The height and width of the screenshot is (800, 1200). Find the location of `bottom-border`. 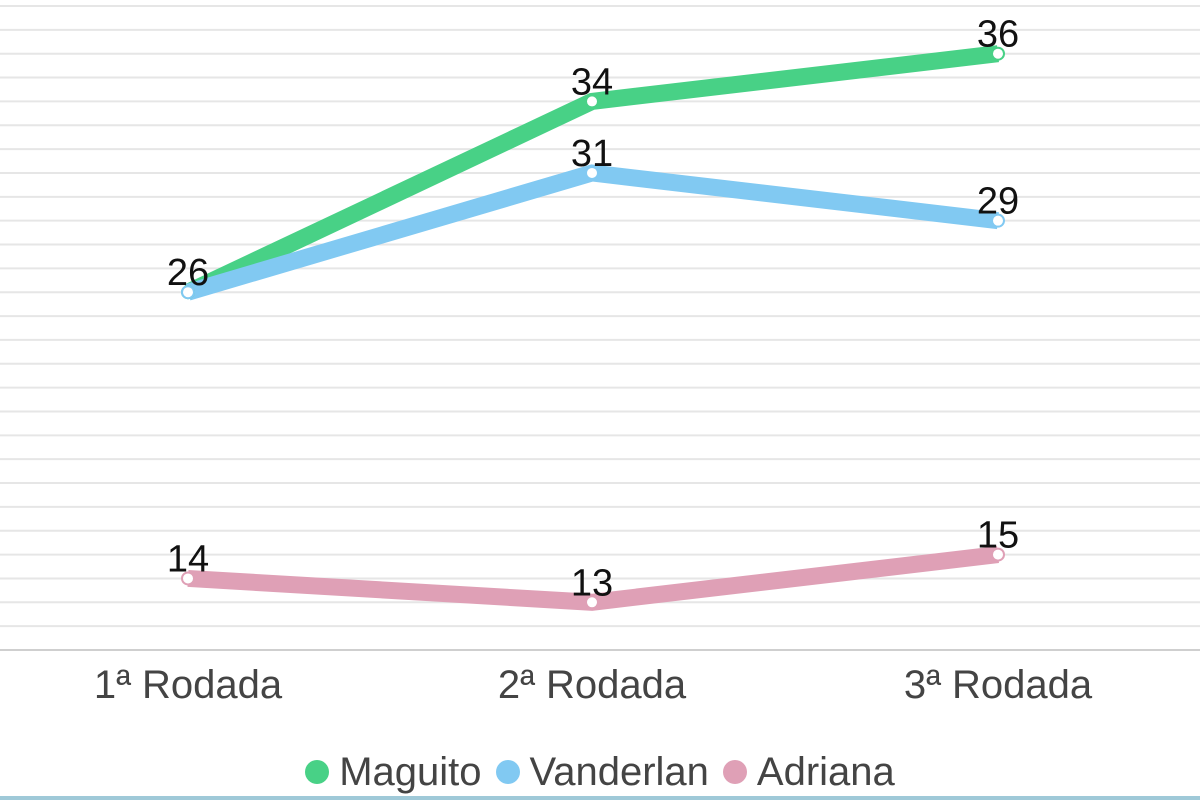

bottom-border is located at coordinates (600, 798).